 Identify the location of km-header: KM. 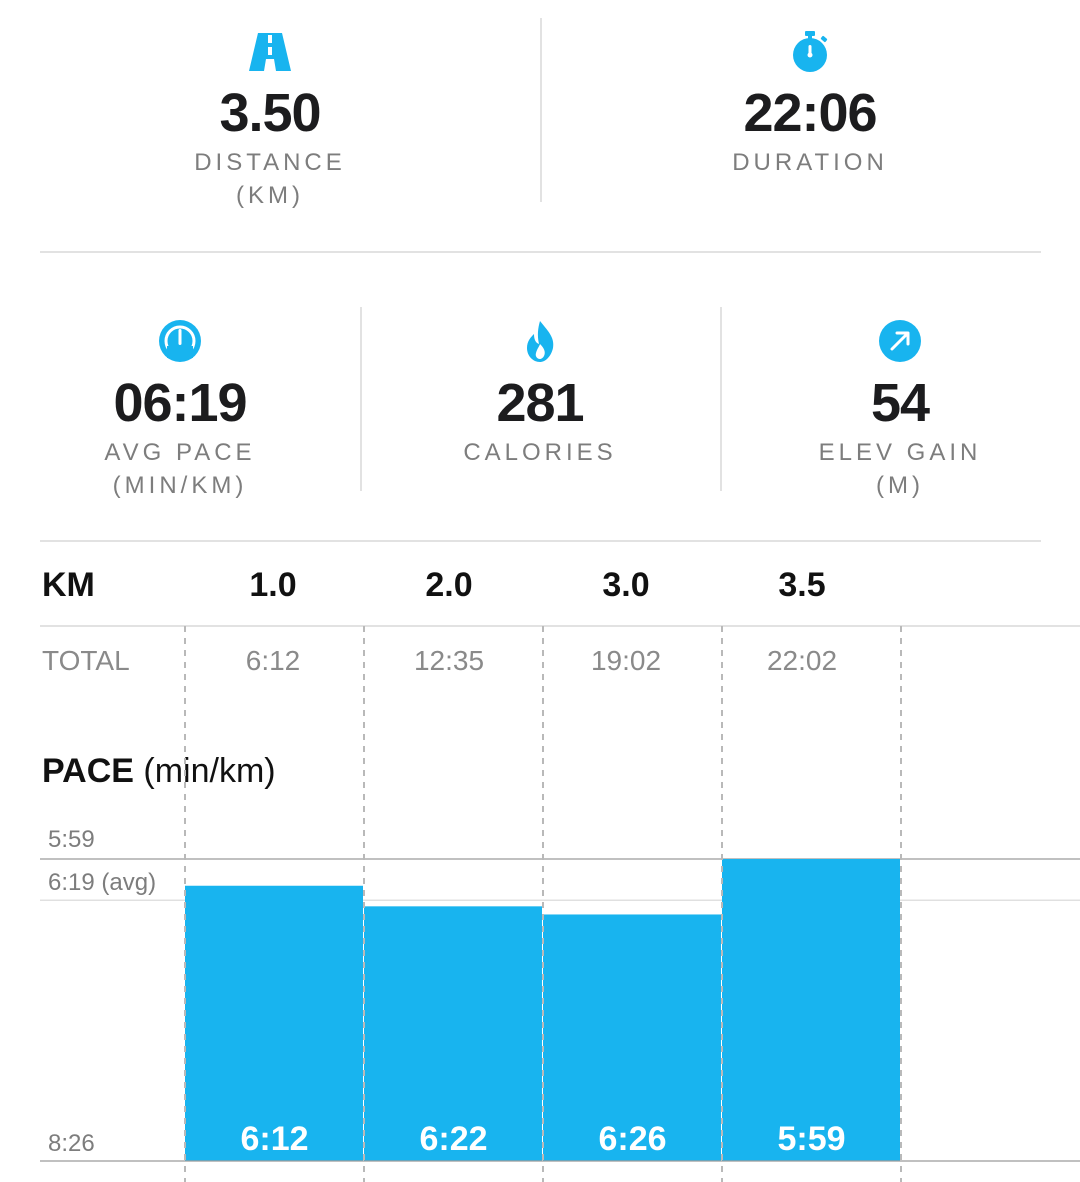
(68, 585).